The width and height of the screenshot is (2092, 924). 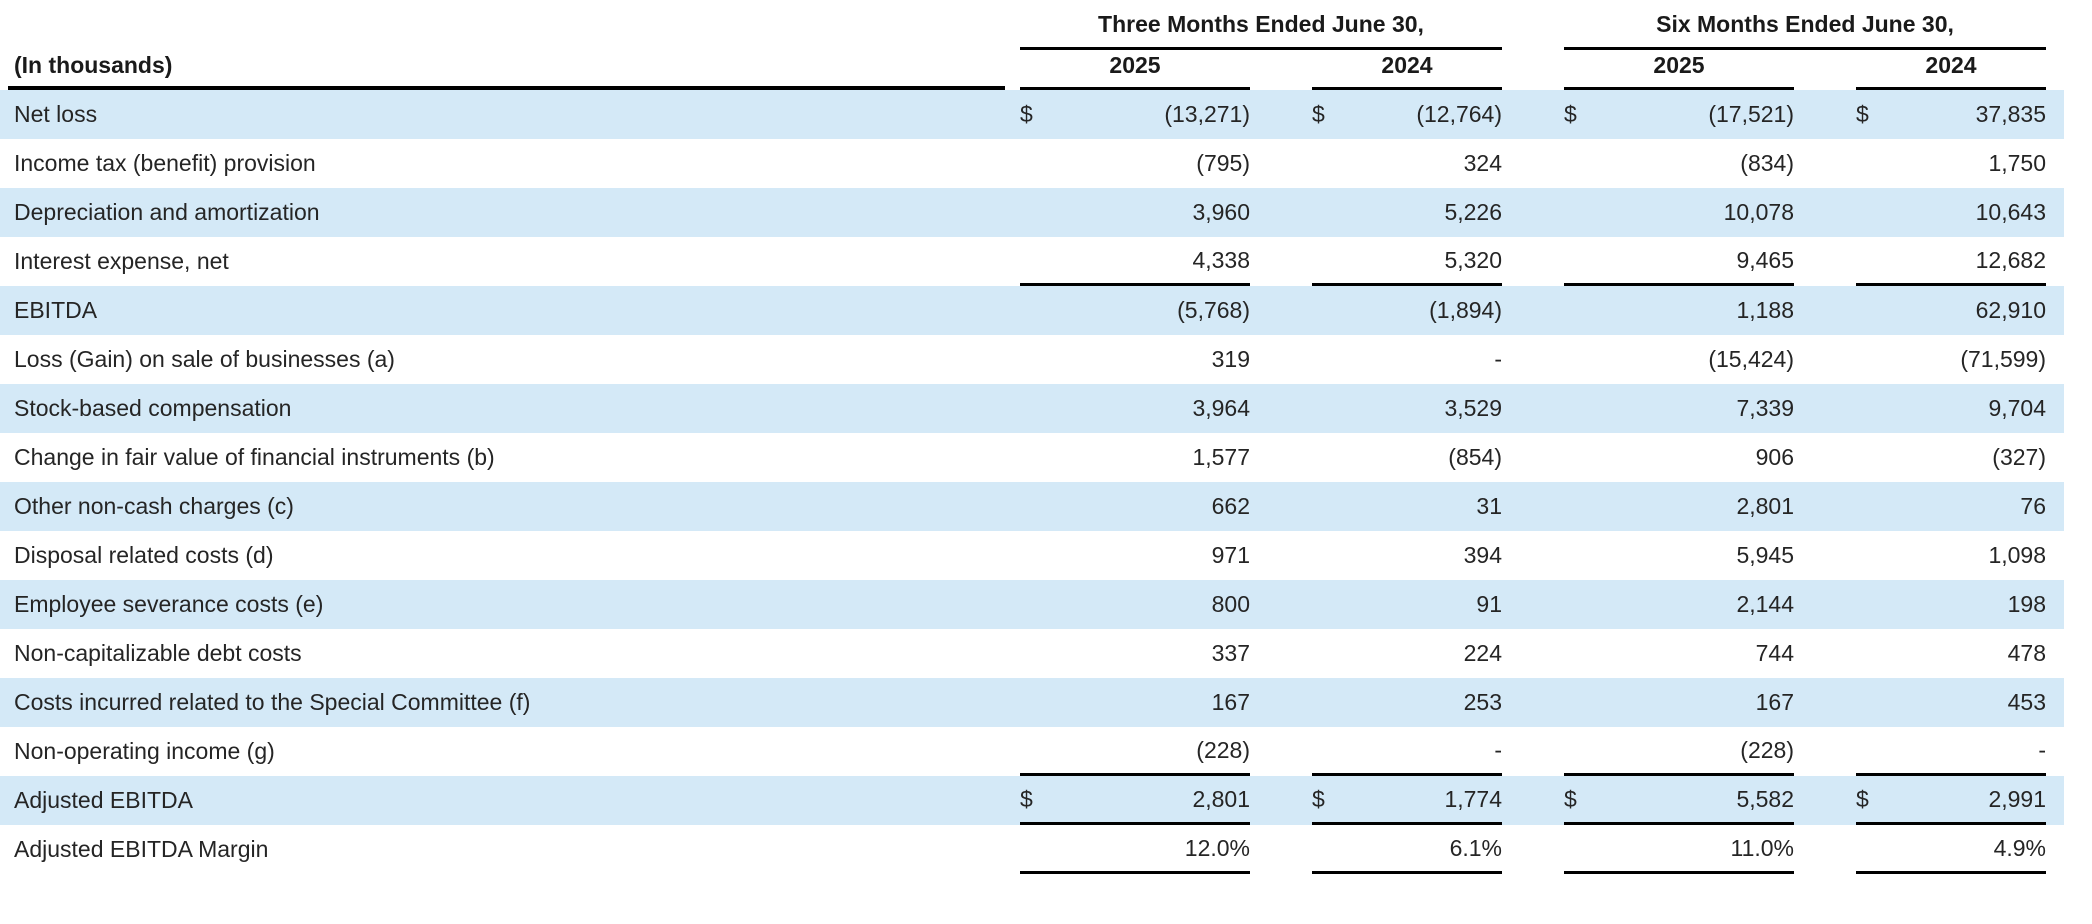 What do you see at coordinates (1679, 653) in the screenshot?
I see `value-cell: 744` at bounding box center [1679, 653].